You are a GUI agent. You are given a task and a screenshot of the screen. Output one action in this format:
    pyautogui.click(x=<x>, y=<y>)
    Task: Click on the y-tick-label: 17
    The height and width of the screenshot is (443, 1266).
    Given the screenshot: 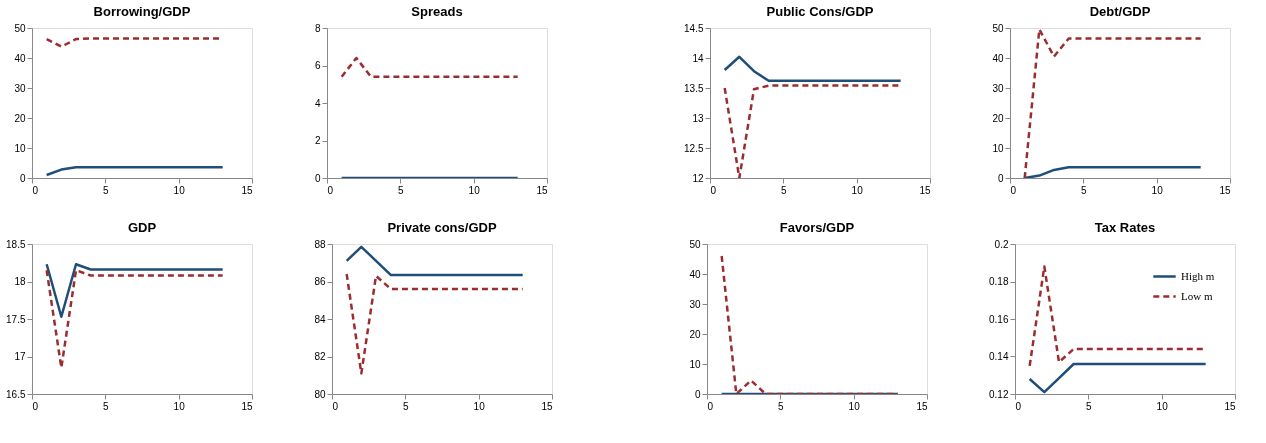 What is the action you would take?
    pyautogui.click(x=20, y=356)
    